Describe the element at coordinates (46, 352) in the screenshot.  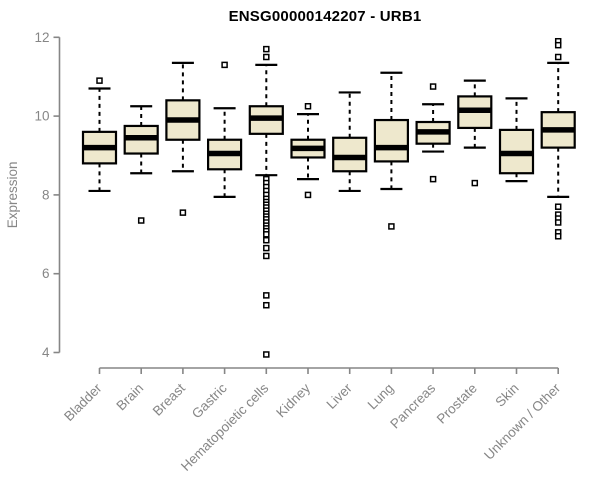
I see `y-tick-label: 4` at that location.